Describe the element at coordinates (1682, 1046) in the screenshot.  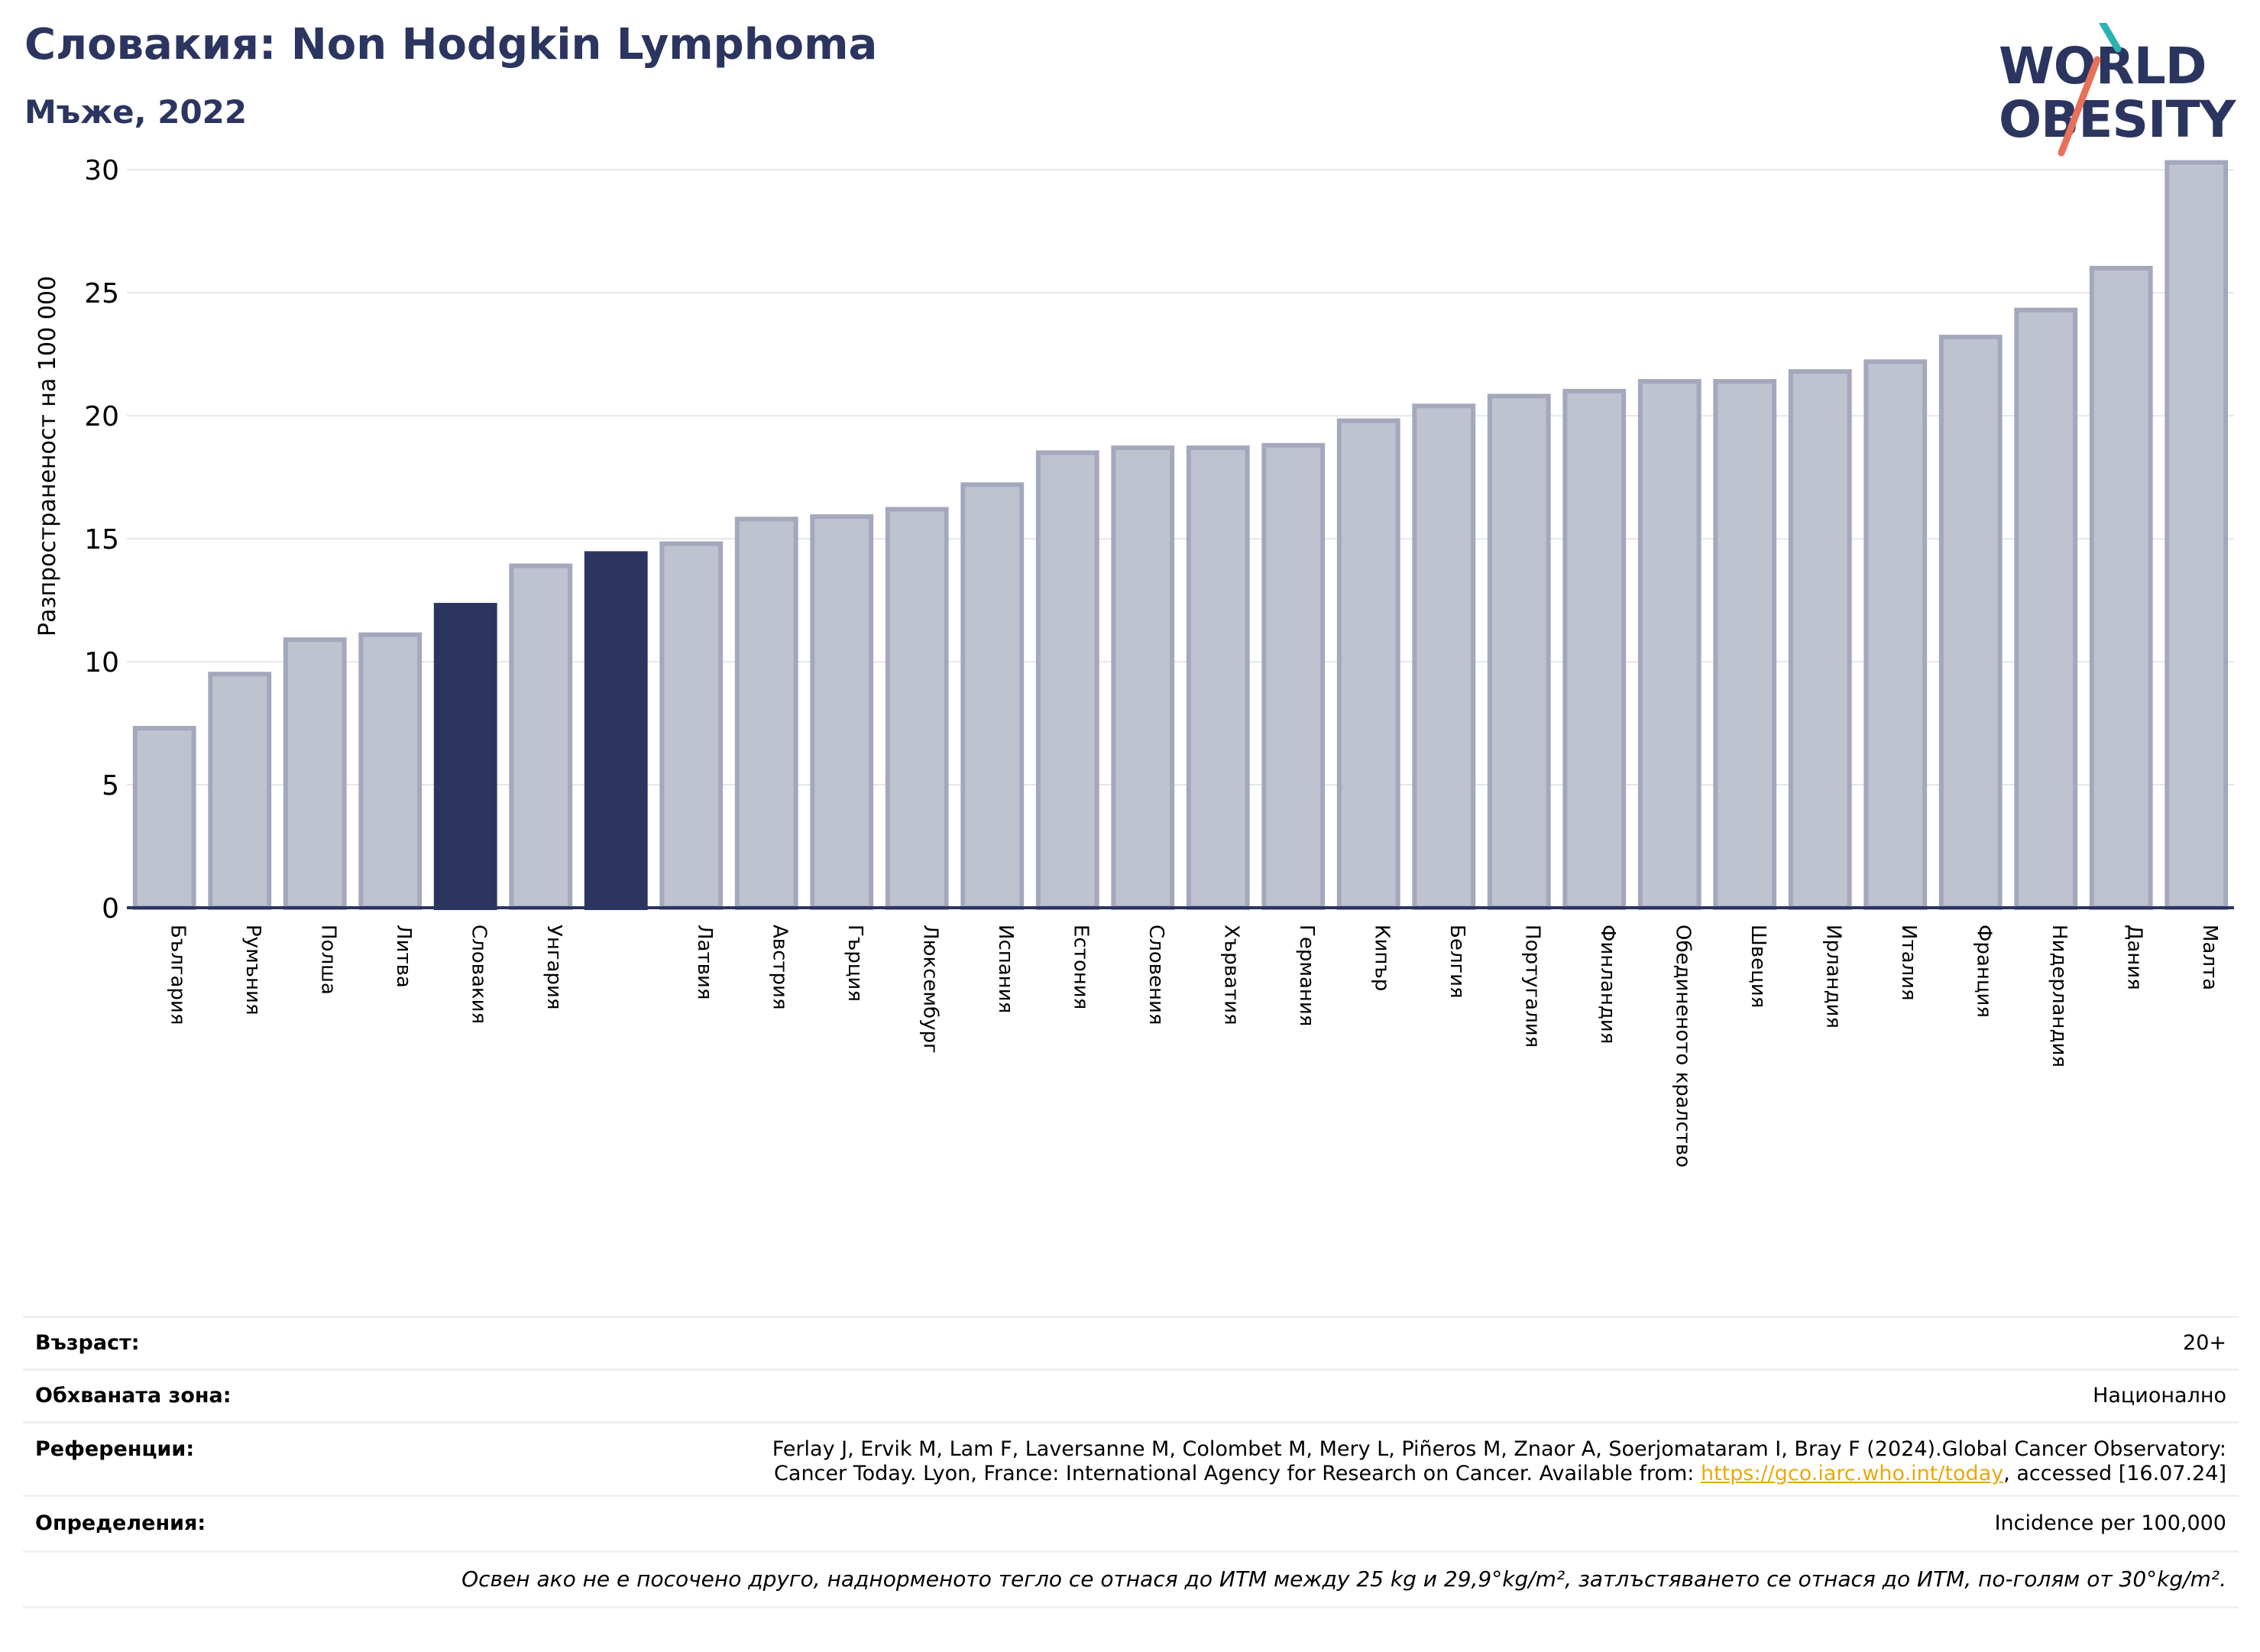
I see `category-label: Обединеното кралство` at that location.